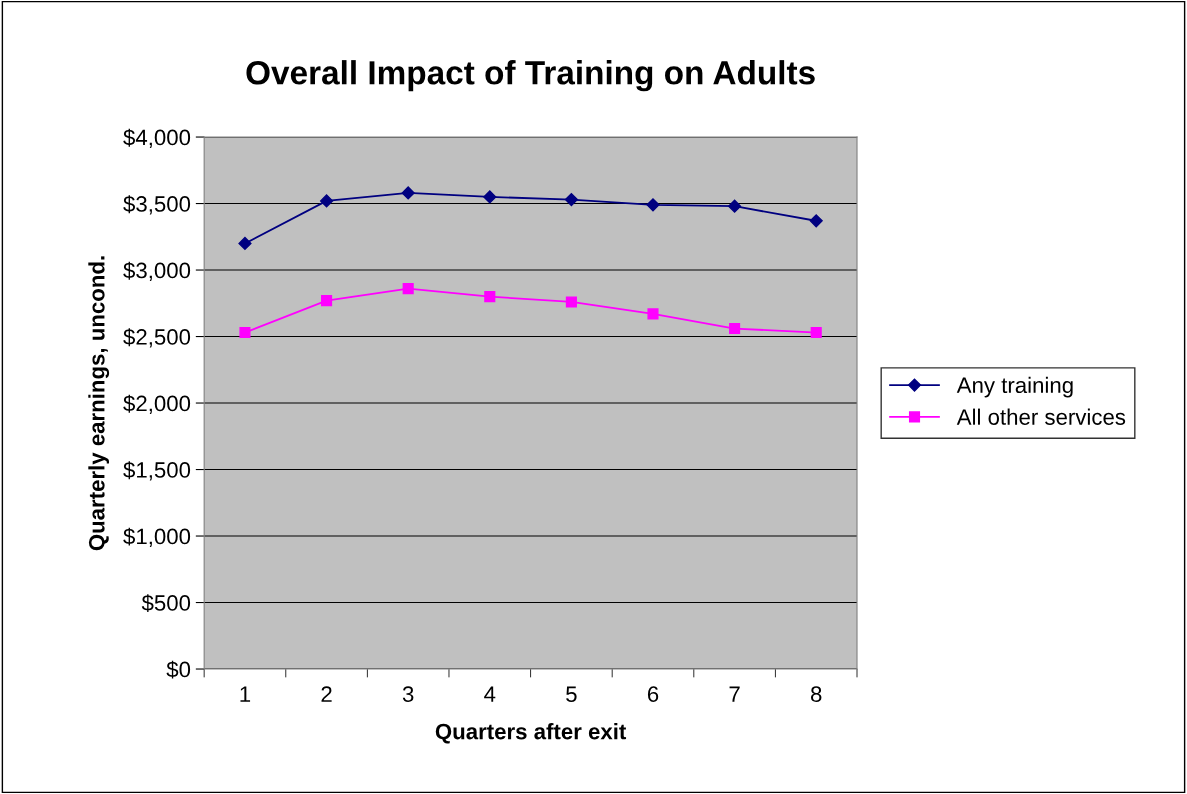 This screenshot has height=794, width=1187. I want to click on x-tick-label: 1, so click(245, 694).